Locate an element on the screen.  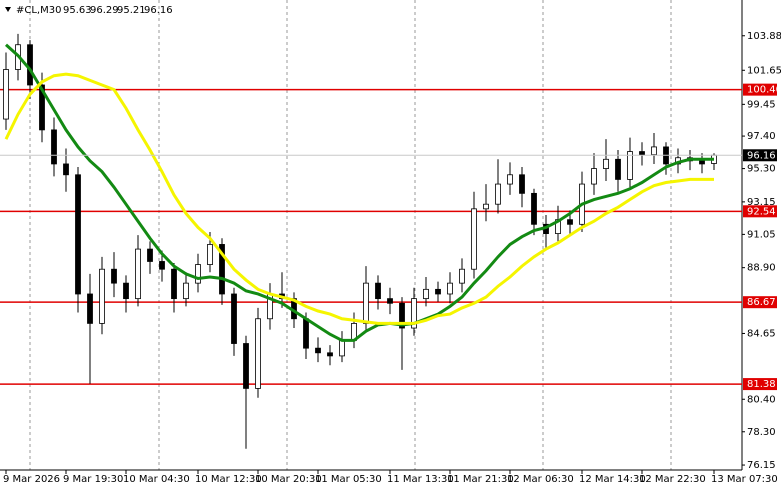
x-tick-label: 10 Mar 12:30 is located at coordinates (228, 479).